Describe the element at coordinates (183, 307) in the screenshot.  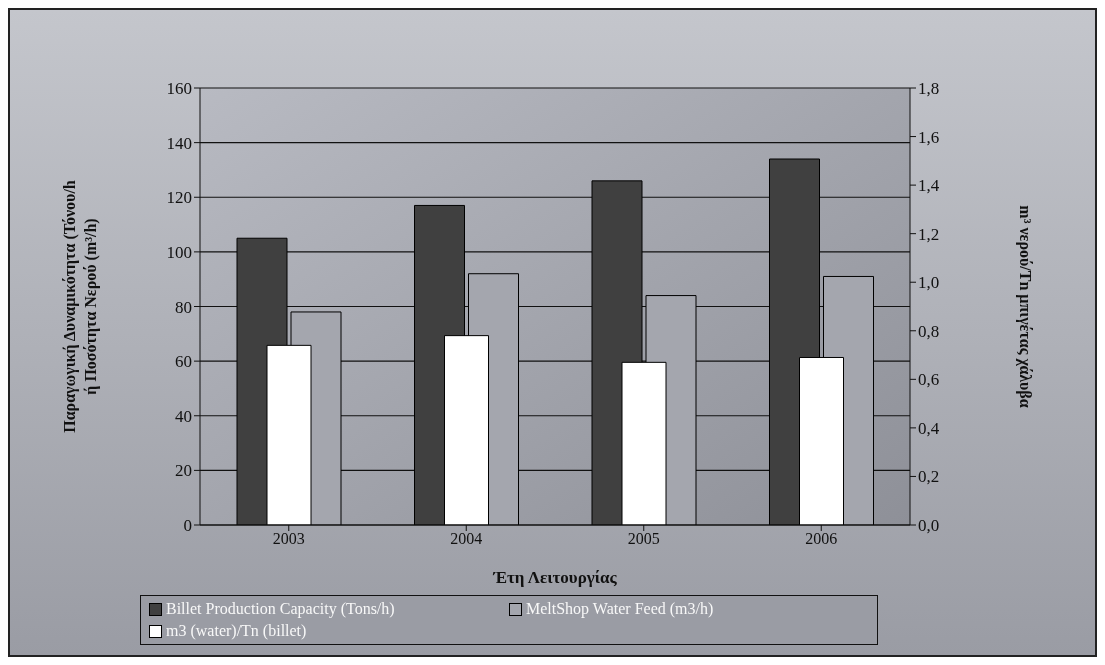
I see `y-tick-label: 80` at that location.